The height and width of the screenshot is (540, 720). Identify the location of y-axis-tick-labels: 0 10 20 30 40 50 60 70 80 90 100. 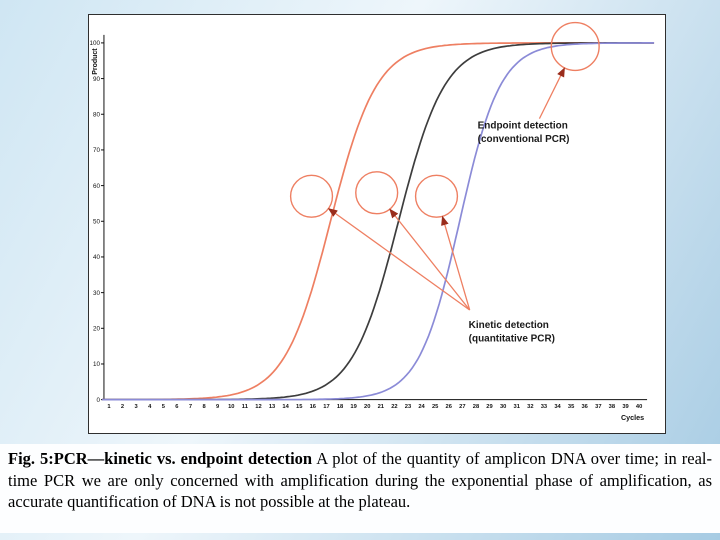
(94, 222).